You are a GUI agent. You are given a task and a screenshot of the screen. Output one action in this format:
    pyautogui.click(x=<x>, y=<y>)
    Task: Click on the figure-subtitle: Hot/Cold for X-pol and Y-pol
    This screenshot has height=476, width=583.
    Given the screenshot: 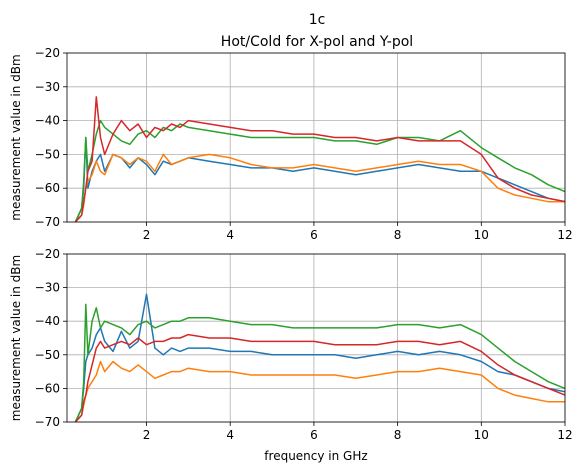 What is the action you would take?
    pyautogui.click(x=317, y=42)
    